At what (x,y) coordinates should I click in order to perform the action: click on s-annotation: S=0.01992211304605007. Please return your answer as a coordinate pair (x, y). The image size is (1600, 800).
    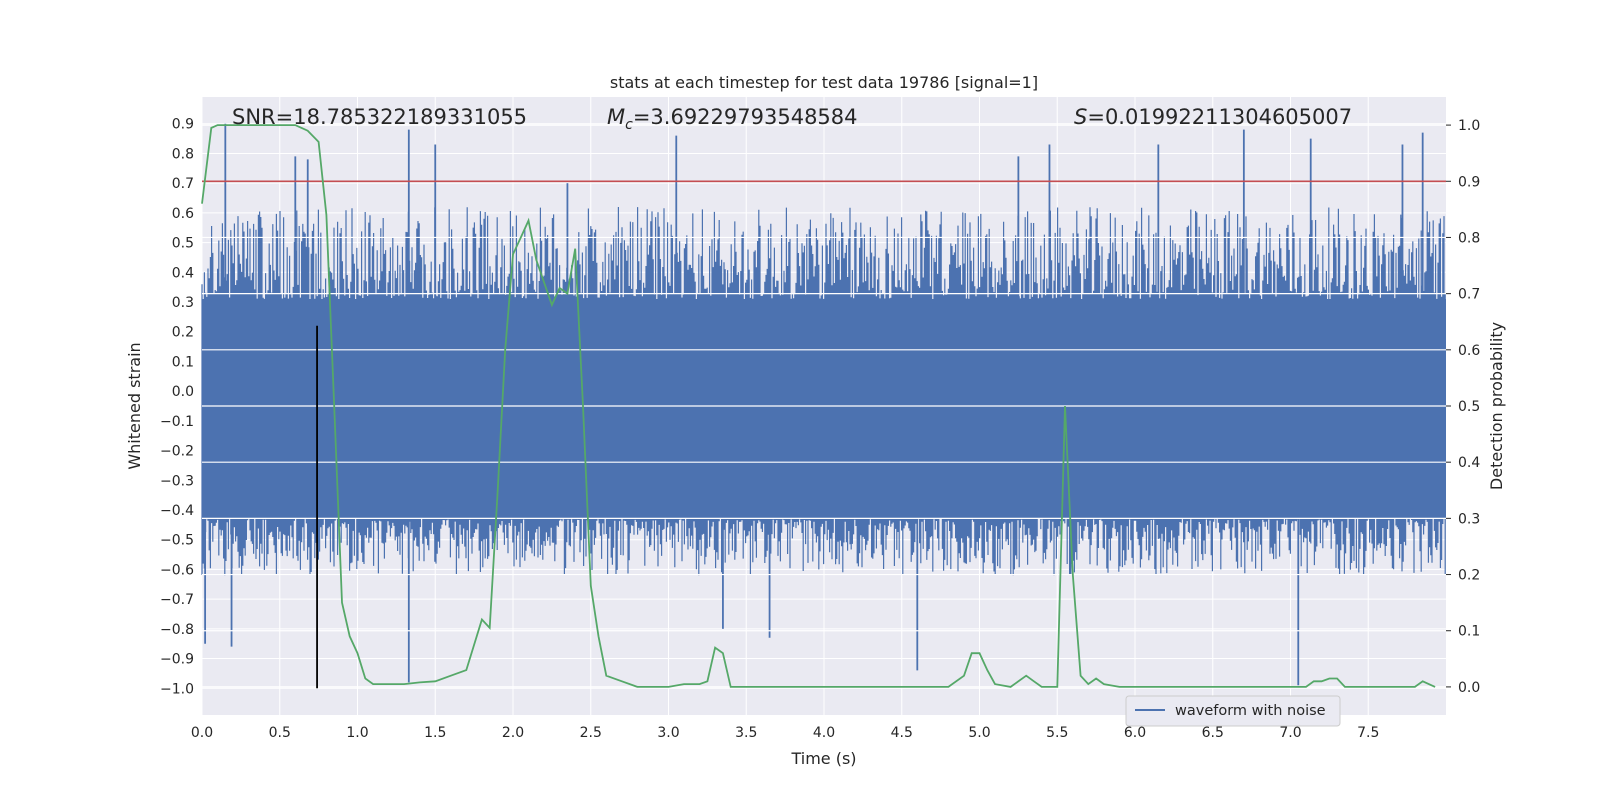
    Looking at the image, I should click on (1213, 117).